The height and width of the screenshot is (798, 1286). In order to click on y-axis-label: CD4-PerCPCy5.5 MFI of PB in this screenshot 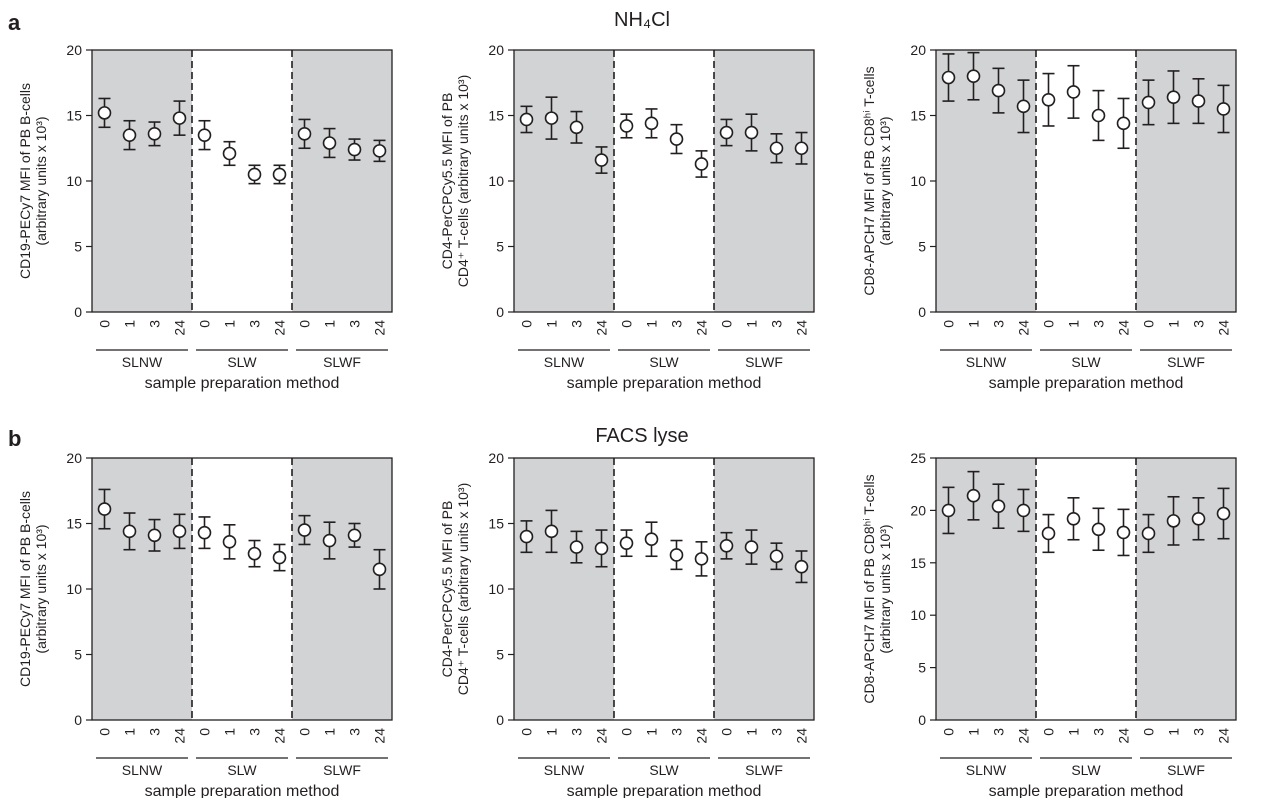, I will do `click(447, 589)`.